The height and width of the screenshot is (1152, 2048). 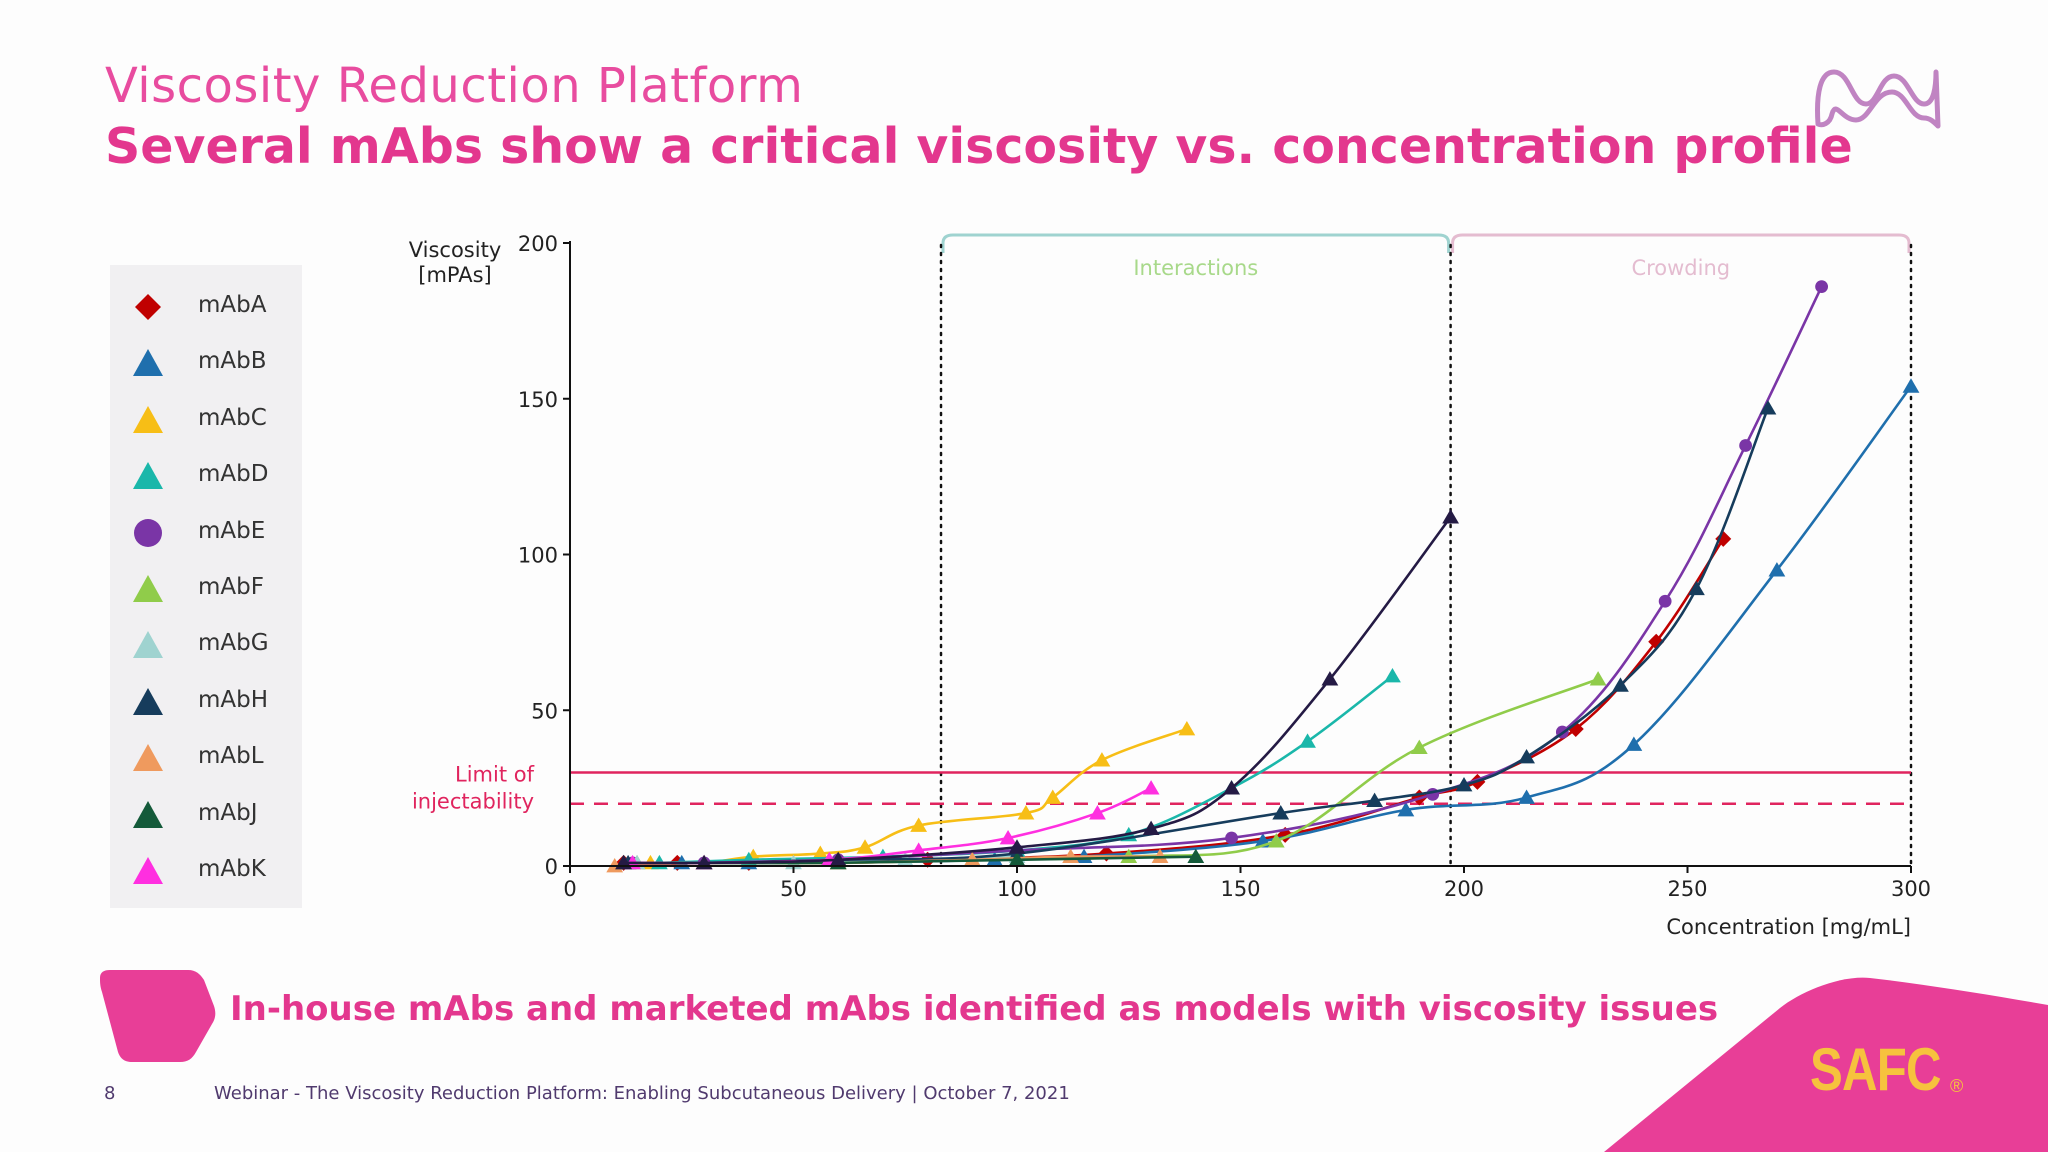 I want to click on legend-label: mAbG, so click(x=233, y=643).